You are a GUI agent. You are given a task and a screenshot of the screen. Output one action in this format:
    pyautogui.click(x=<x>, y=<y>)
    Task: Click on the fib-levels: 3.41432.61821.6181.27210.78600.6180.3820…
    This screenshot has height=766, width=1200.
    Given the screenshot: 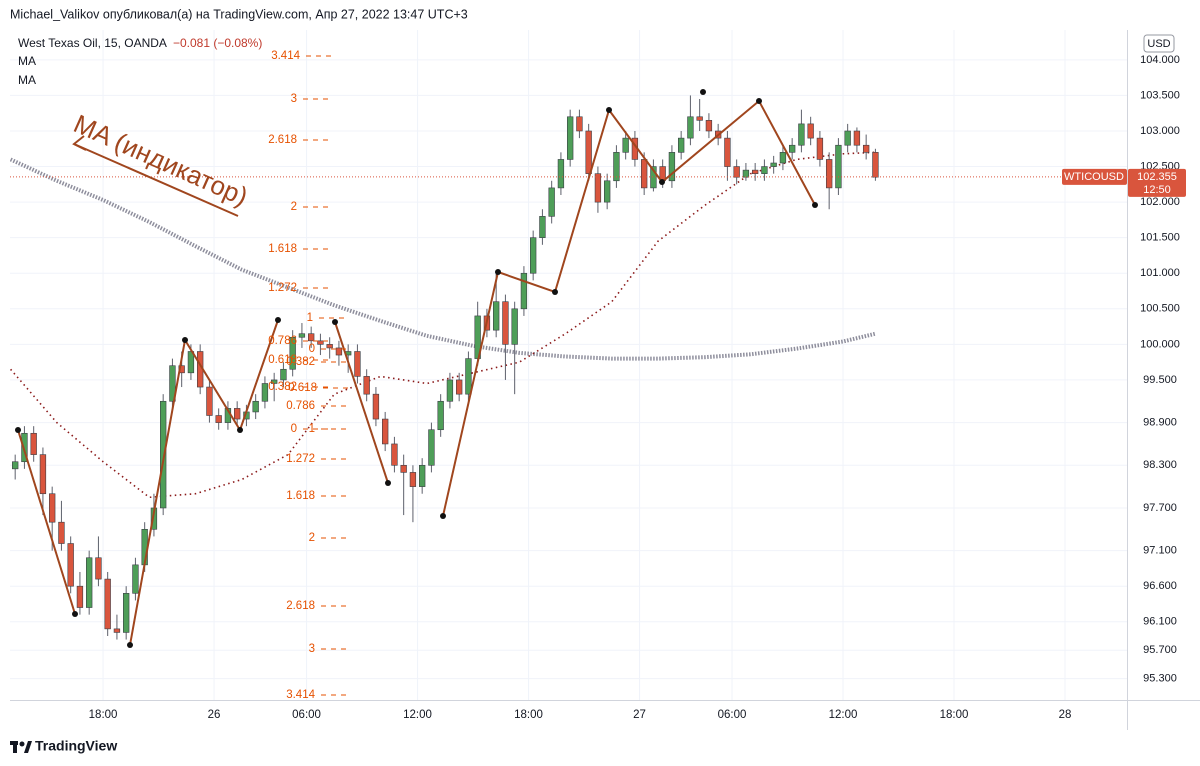 What is the action you would take?
    pyautogui.click(x=310, y=375)
    